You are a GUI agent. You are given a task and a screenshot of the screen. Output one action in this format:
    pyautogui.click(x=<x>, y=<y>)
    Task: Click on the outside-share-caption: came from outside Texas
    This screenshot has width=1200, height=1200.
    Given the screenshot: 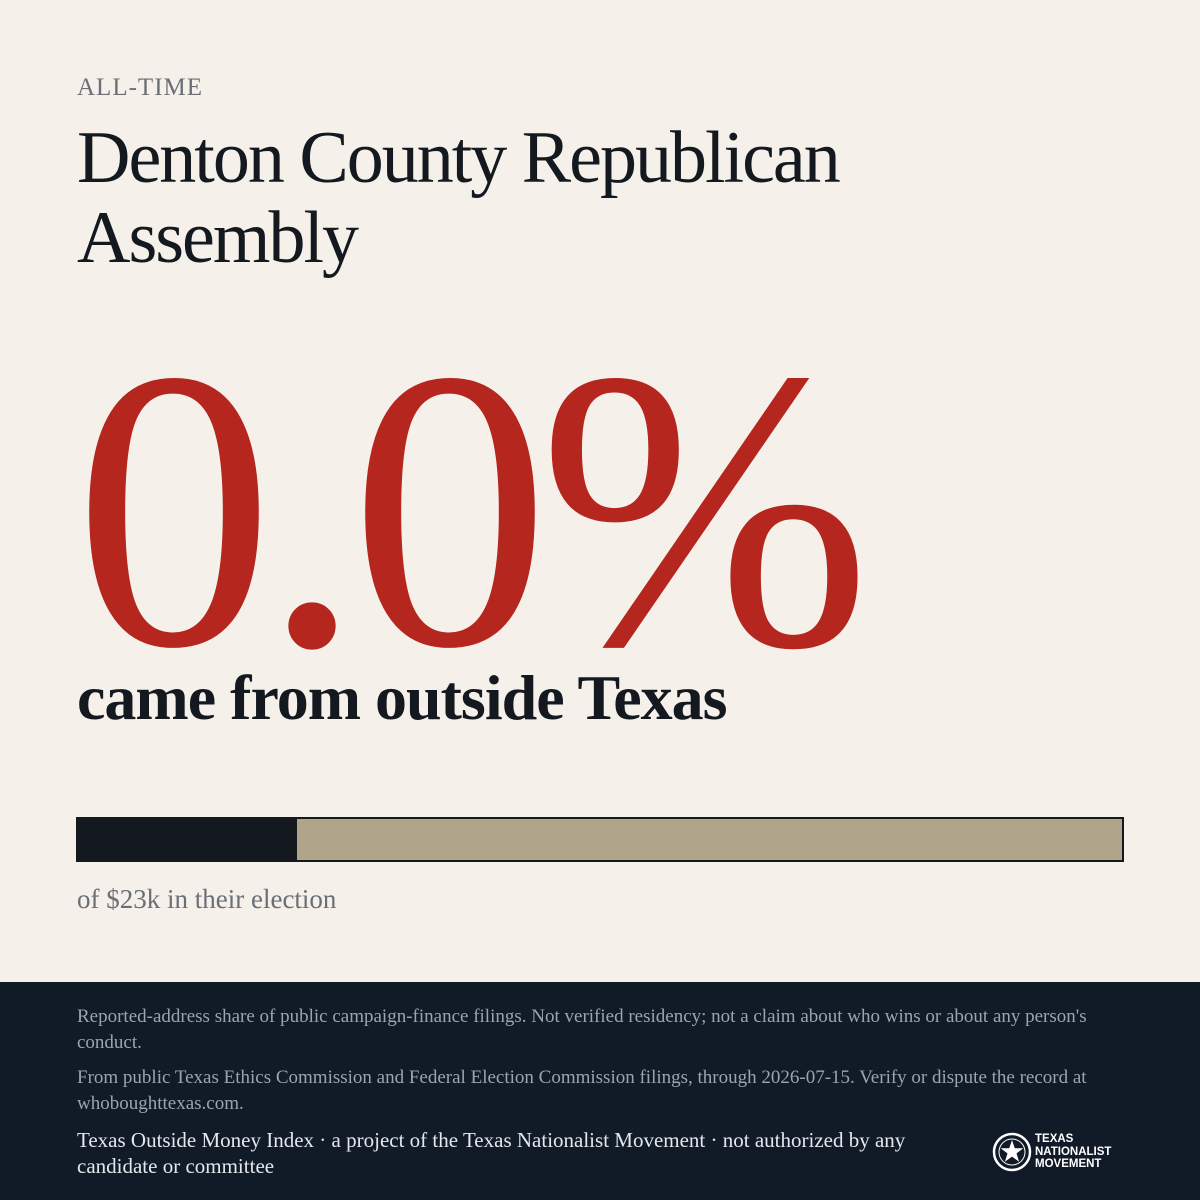 What is the action you would take?
    pyautogui.click(x=402, y=697)
    